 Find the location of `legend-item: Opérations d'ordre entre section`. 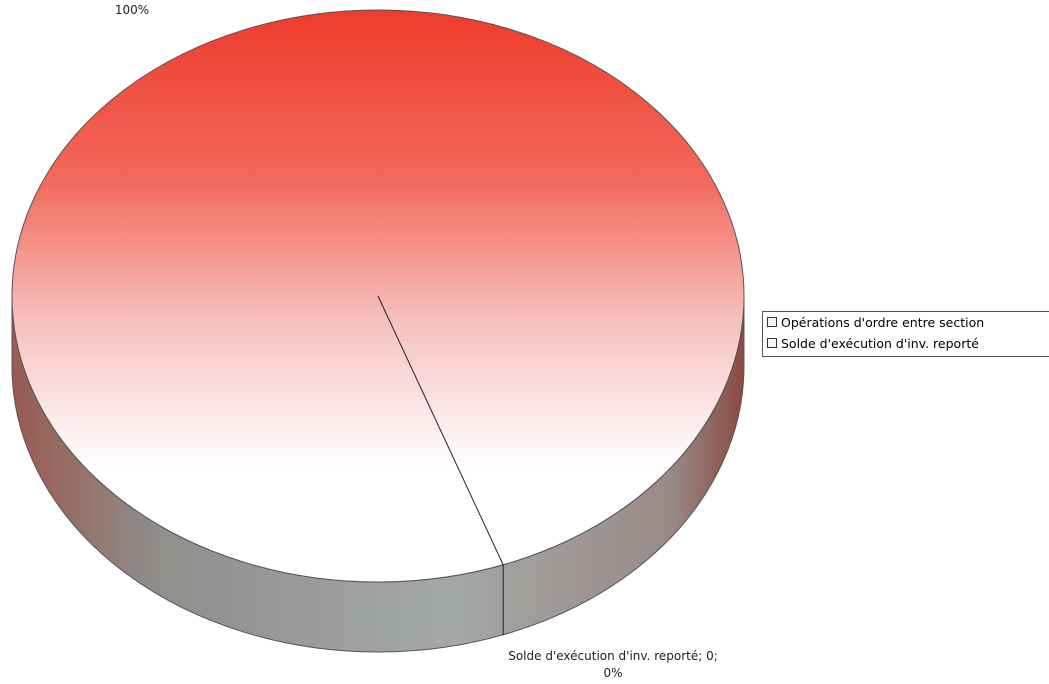

legend-item: Opérations d'ordre entre section is located at coordinates (906, 322).